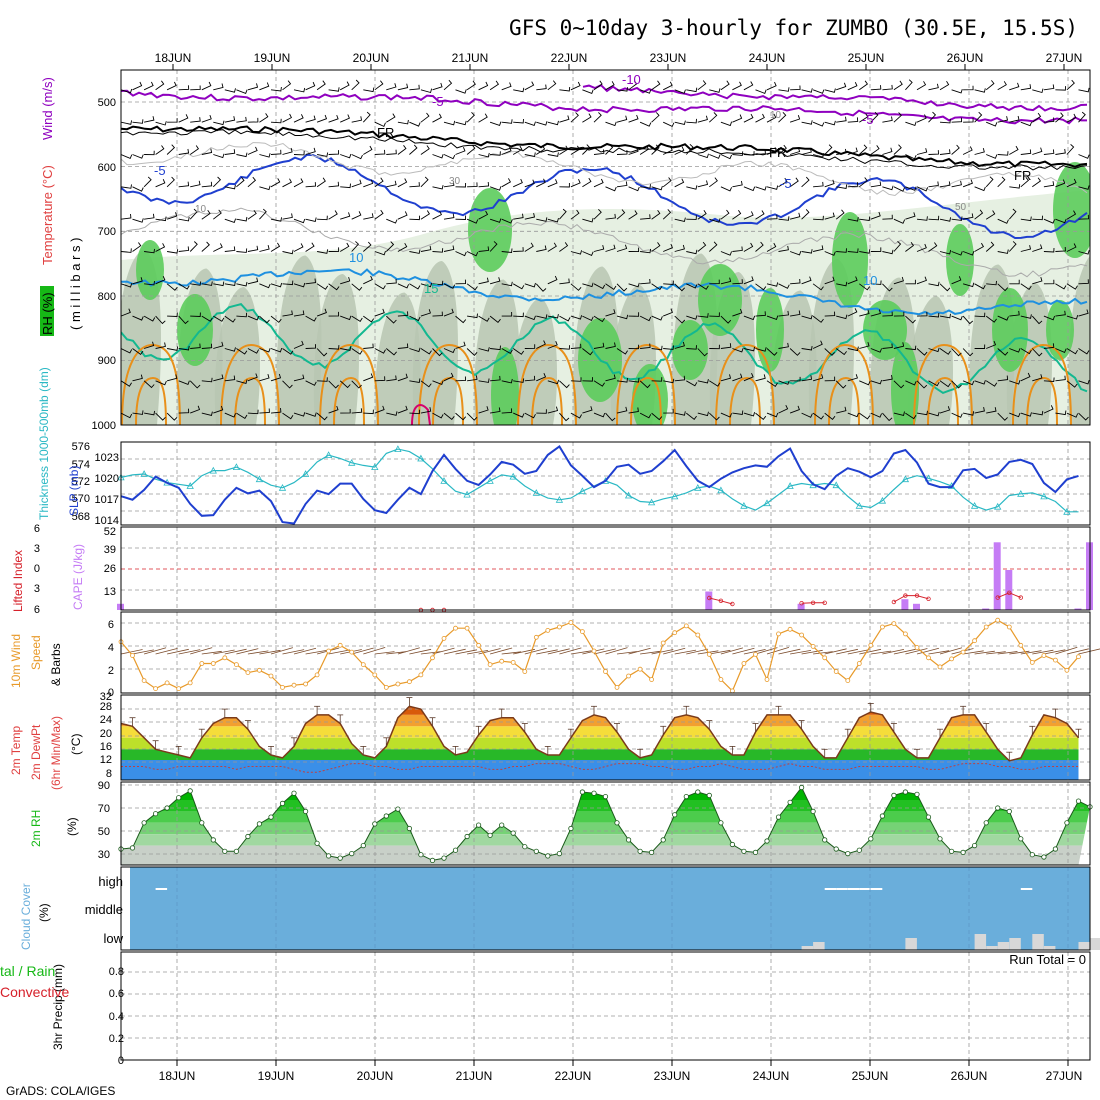  I want to click on rh-shade-high, so click(850, 260).